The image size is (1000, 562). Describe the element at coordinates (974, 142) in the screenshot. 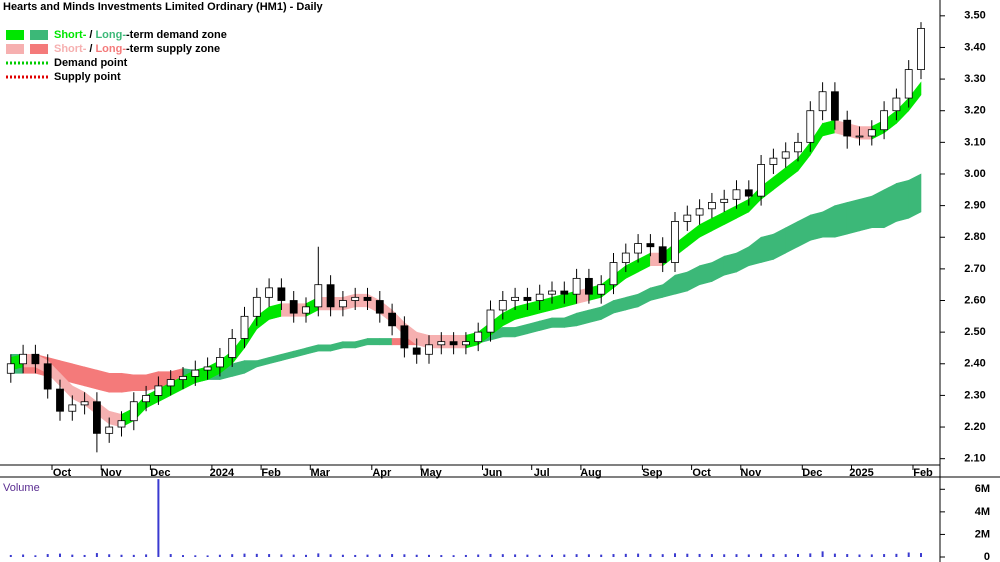

I see `y-tick-label: 3.10` at that location.